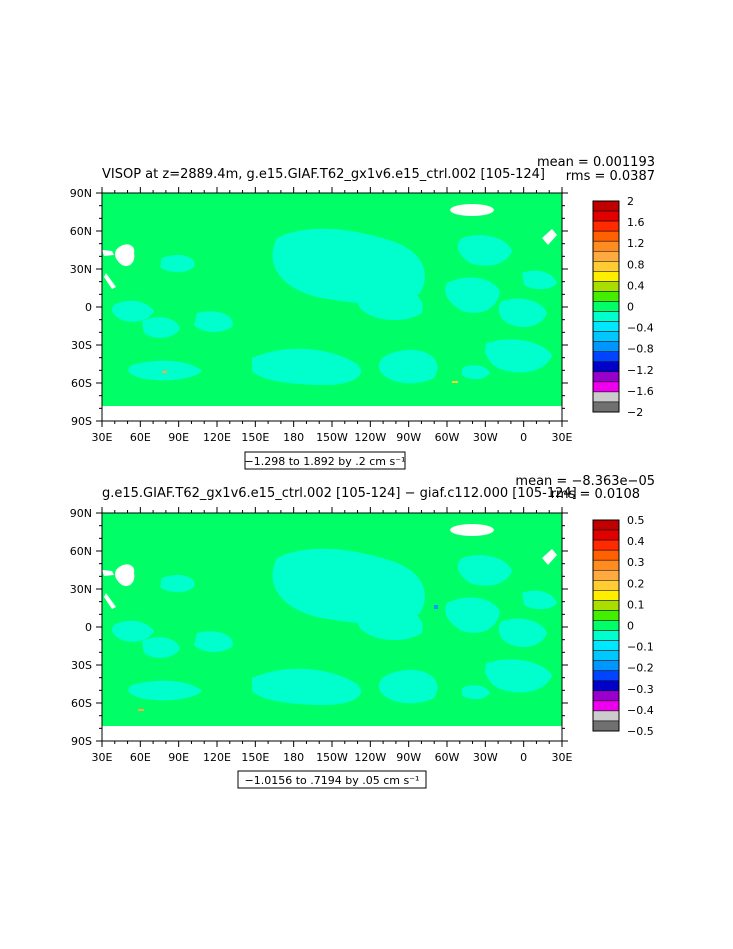 This screenshot has height=949, width=733. I want to click on colorbar-label: 0, so click(630, 626).